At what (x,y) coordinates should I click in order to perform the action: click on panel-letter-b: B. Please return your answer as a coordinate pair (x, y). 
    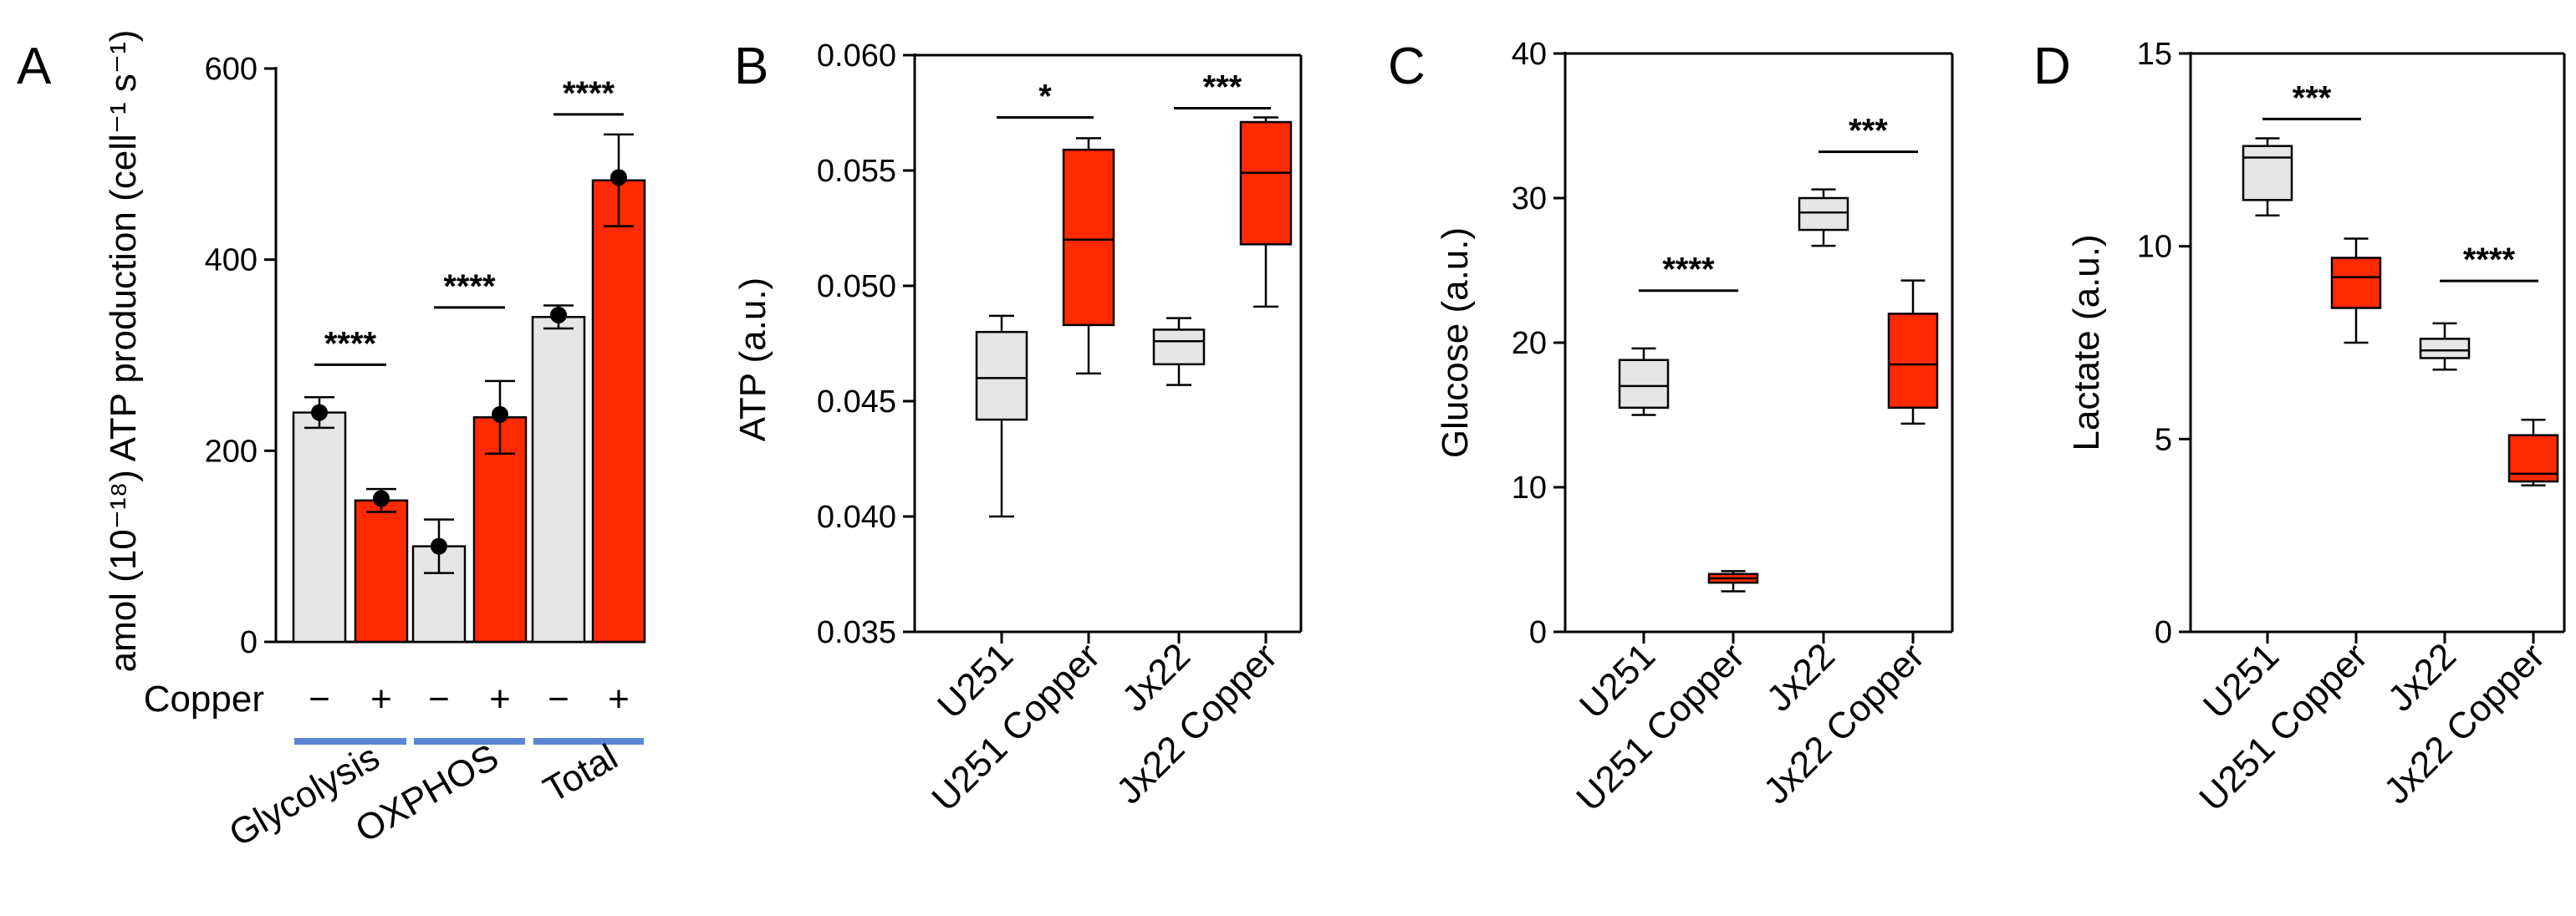
    Looking at the image, I should click on (751, 66).